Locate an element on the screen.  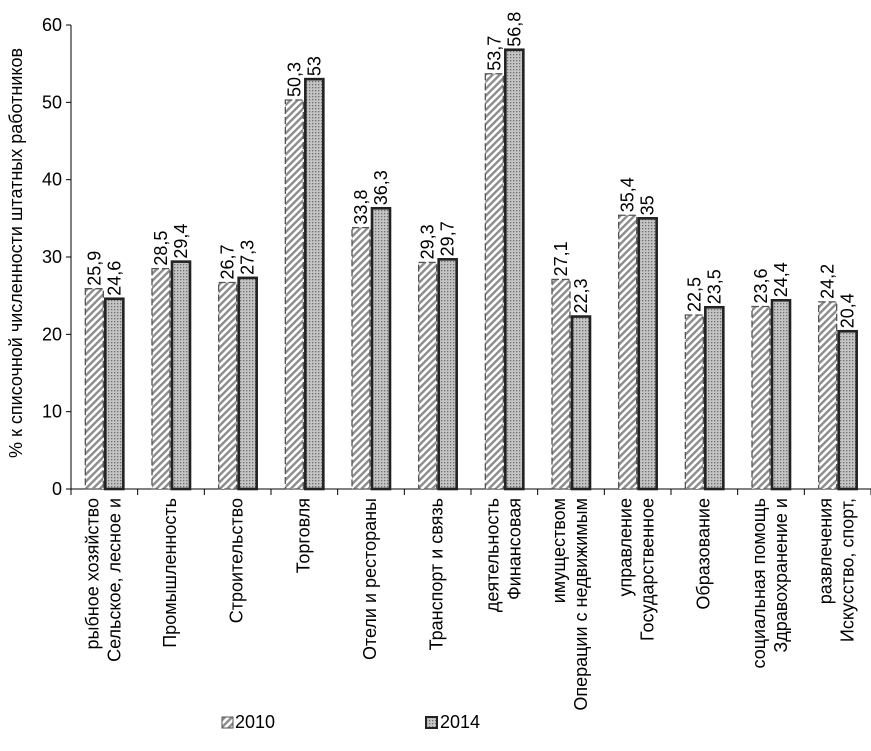
category-label: Отели и рестораны is located at coordinates (370, 579).